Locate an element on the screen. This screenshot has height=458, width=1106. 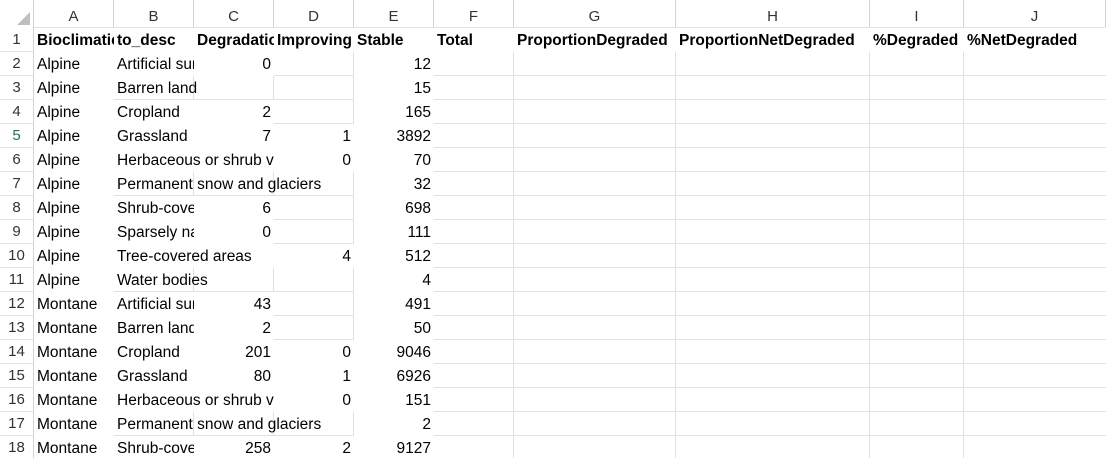
cell-a13: Montane is located at coordinates (74, 328).